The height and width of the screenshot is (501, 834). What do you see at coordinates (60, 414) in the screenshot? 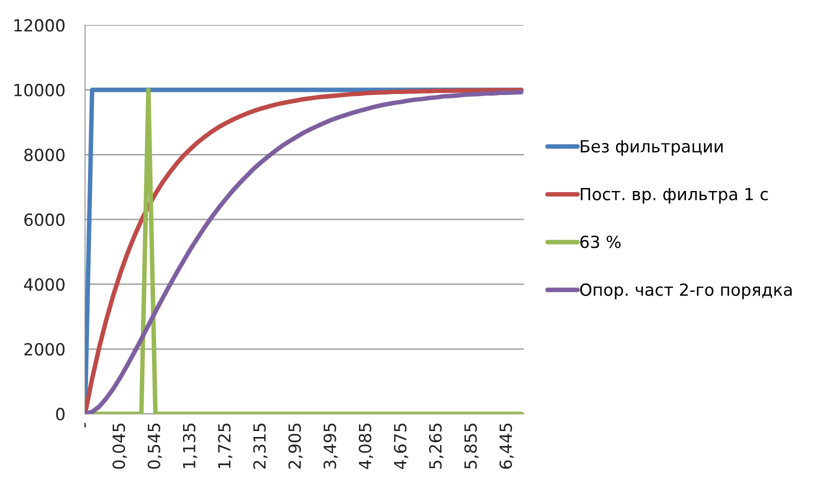
I see `y-tick-label: 0` at bounding box center [60, 414].